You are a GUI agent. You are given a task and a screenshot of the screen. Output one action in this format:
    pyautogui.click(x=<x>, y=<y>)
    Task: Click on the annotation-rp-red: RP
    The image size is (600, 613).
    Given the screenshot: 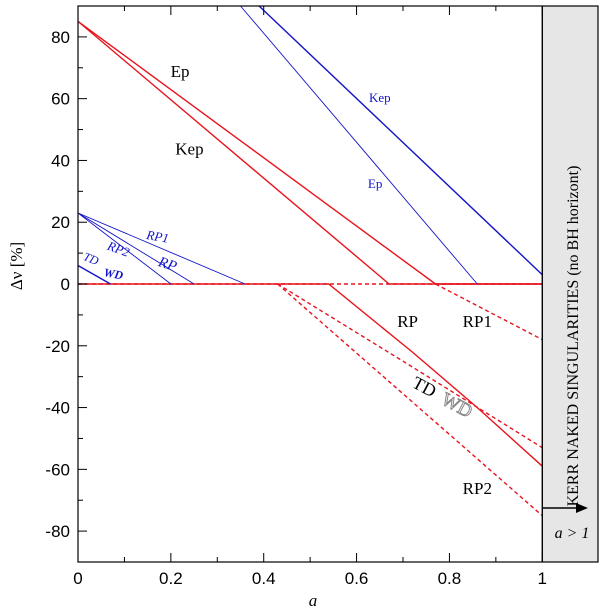 What is the action you would take?
    pyautogui.click(x=407, y=321)
    